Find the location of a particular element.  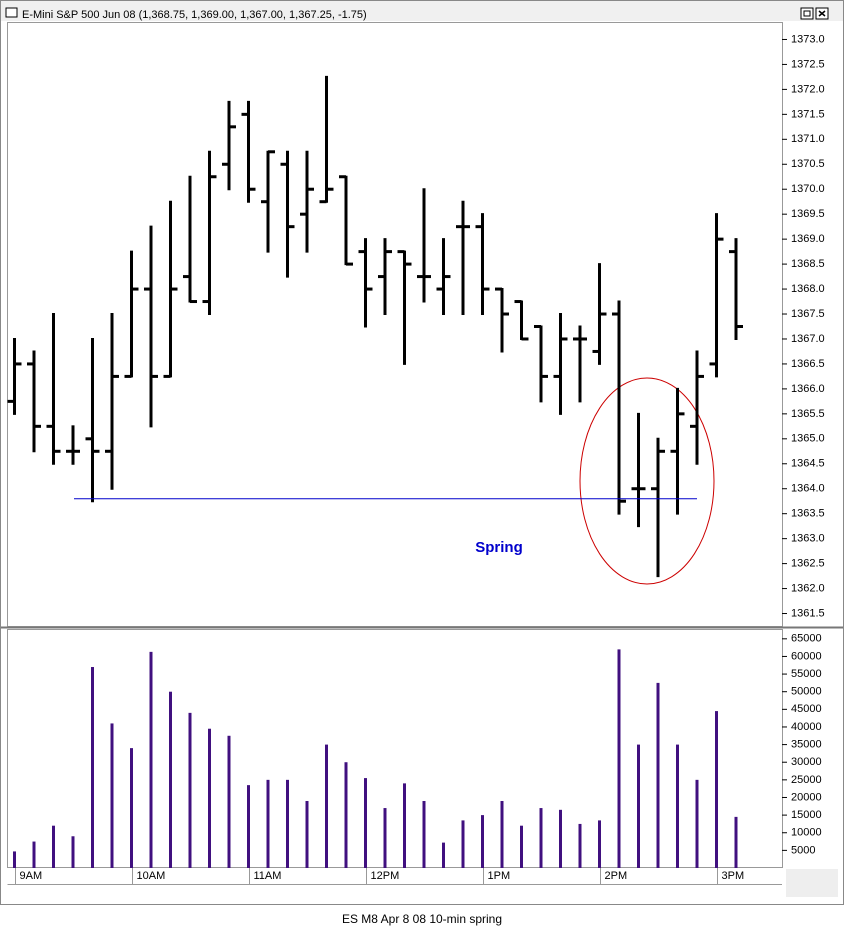

y-tick-label: 1361.5 is located at coordinates (808, 613).